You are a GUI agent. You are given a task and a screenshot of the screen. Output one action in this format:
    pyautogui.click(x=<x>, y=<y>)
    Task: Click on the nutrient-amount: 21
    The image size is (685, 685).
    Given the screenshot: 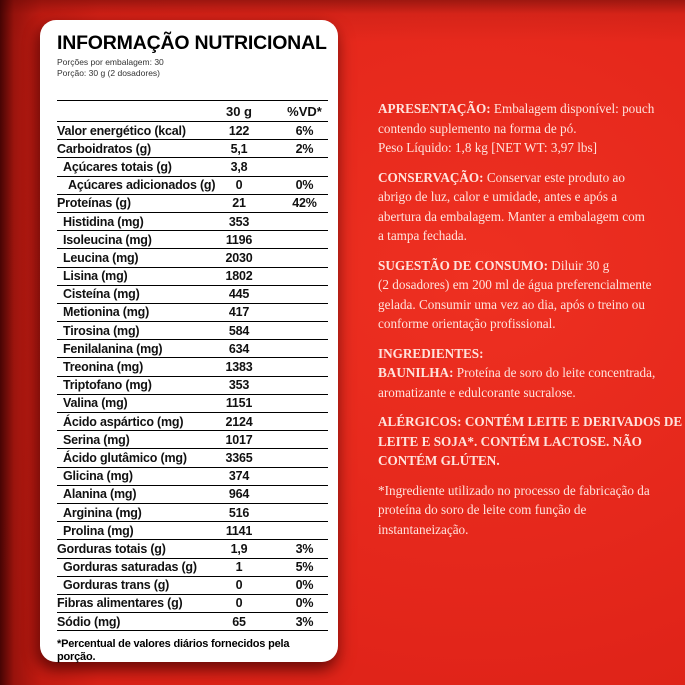 What is the action you would take?
    pyautogui.click(x=239, y=203)
    